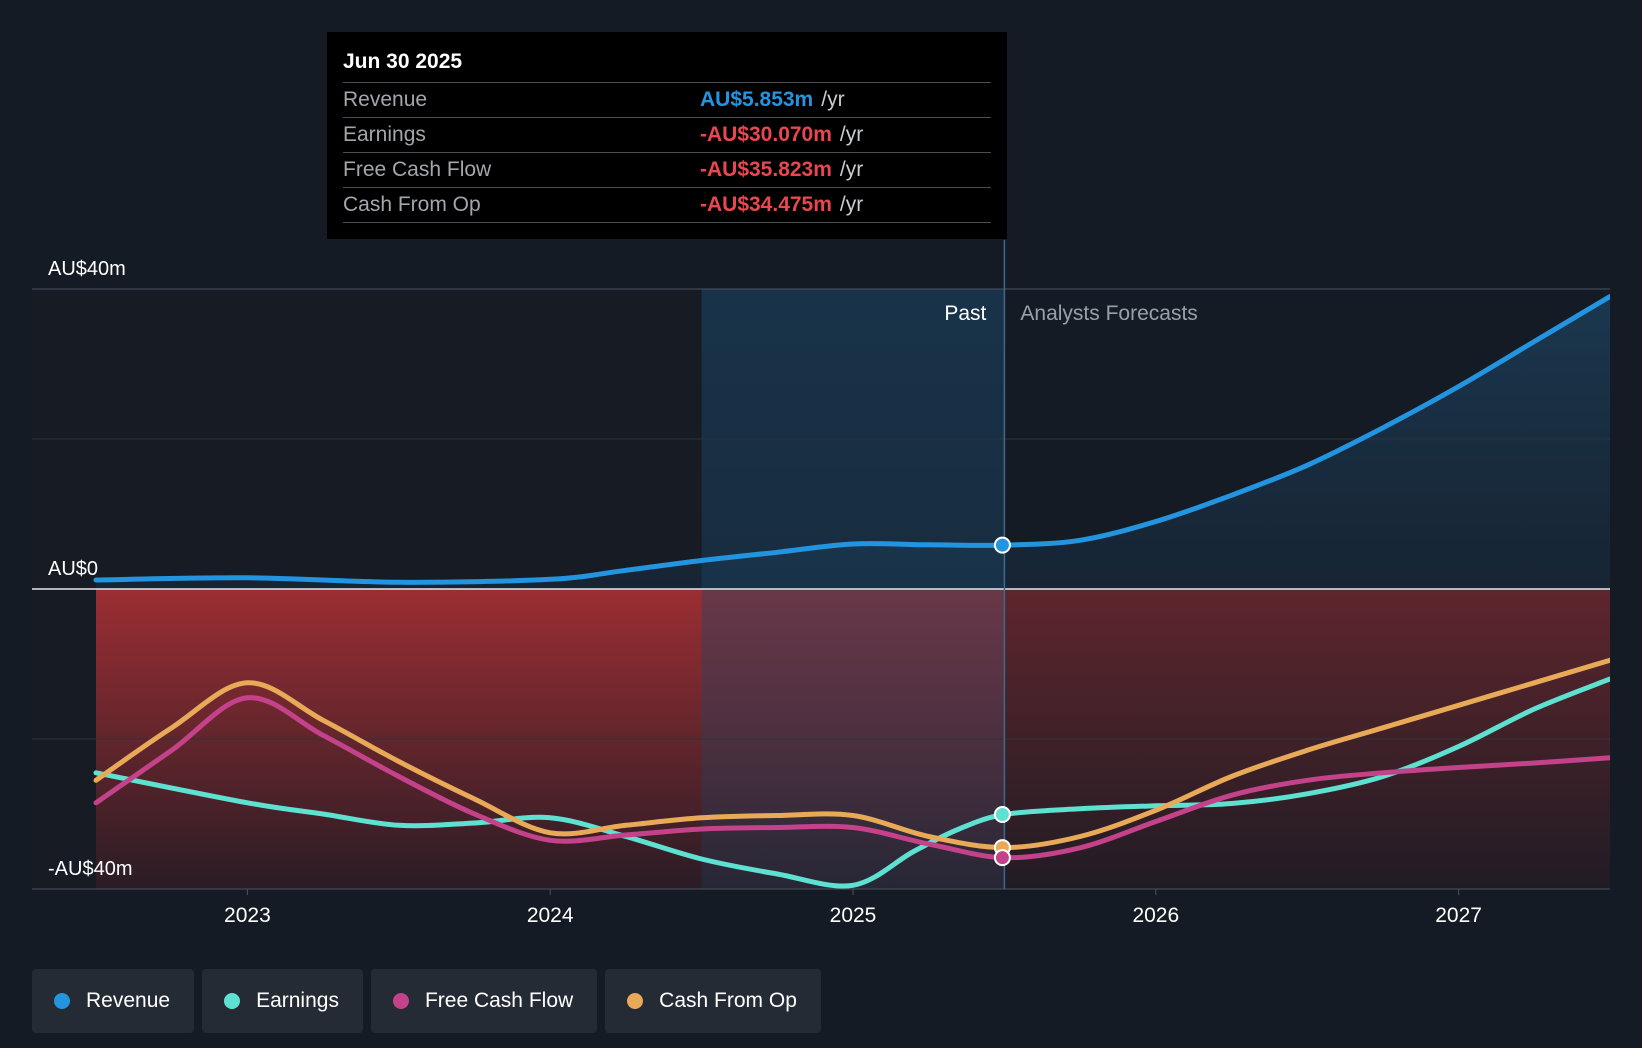 The height and width of the screenshot is (1048, 1642). I want to click on x-tick-label: 2027, so click(1458, 915).